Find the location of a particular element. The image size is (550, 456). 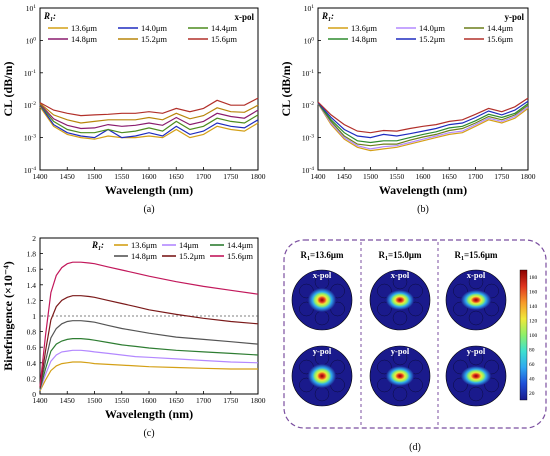

y-tick-label: 1.2 is located at coordinates (32, 300).